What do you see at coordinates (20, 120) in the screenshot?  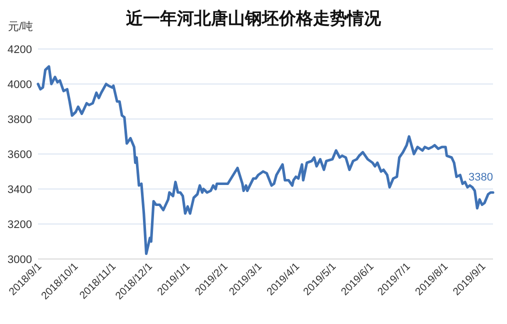 I see `y-tick-label: 3800` at bounding box center [20, 120].